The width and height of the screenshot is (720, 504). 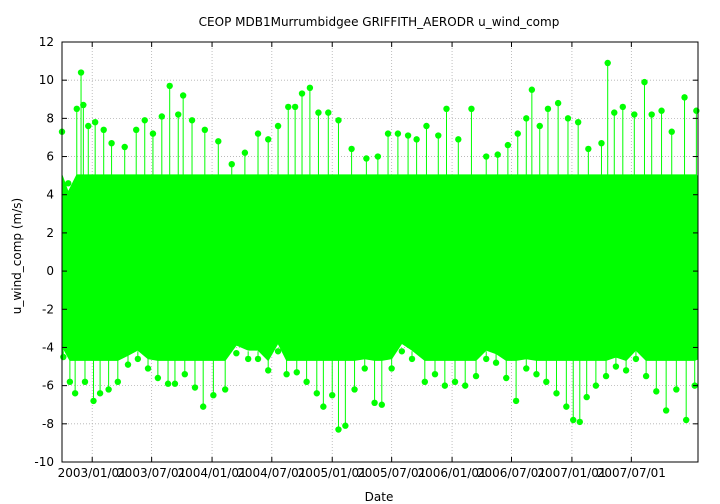 I want to click on x-tick-label: 2007/01/01, so click(x=571, y=473).